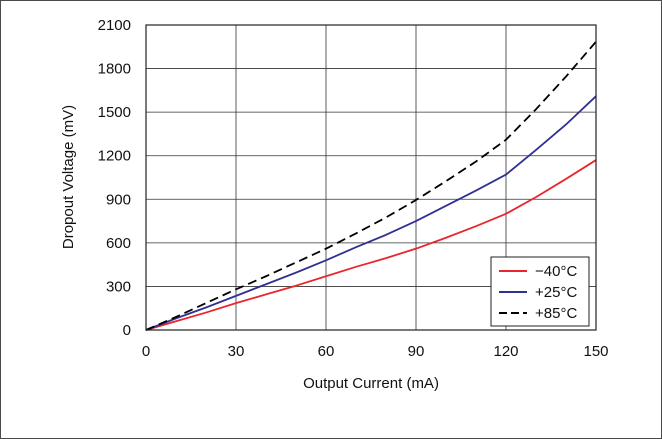 This screenshot has width=662, height=439. Describe the element at coordinates (68, 177) in the screenshot. I see `y-axis-label: Dropout Voltage (mV)` at that location.